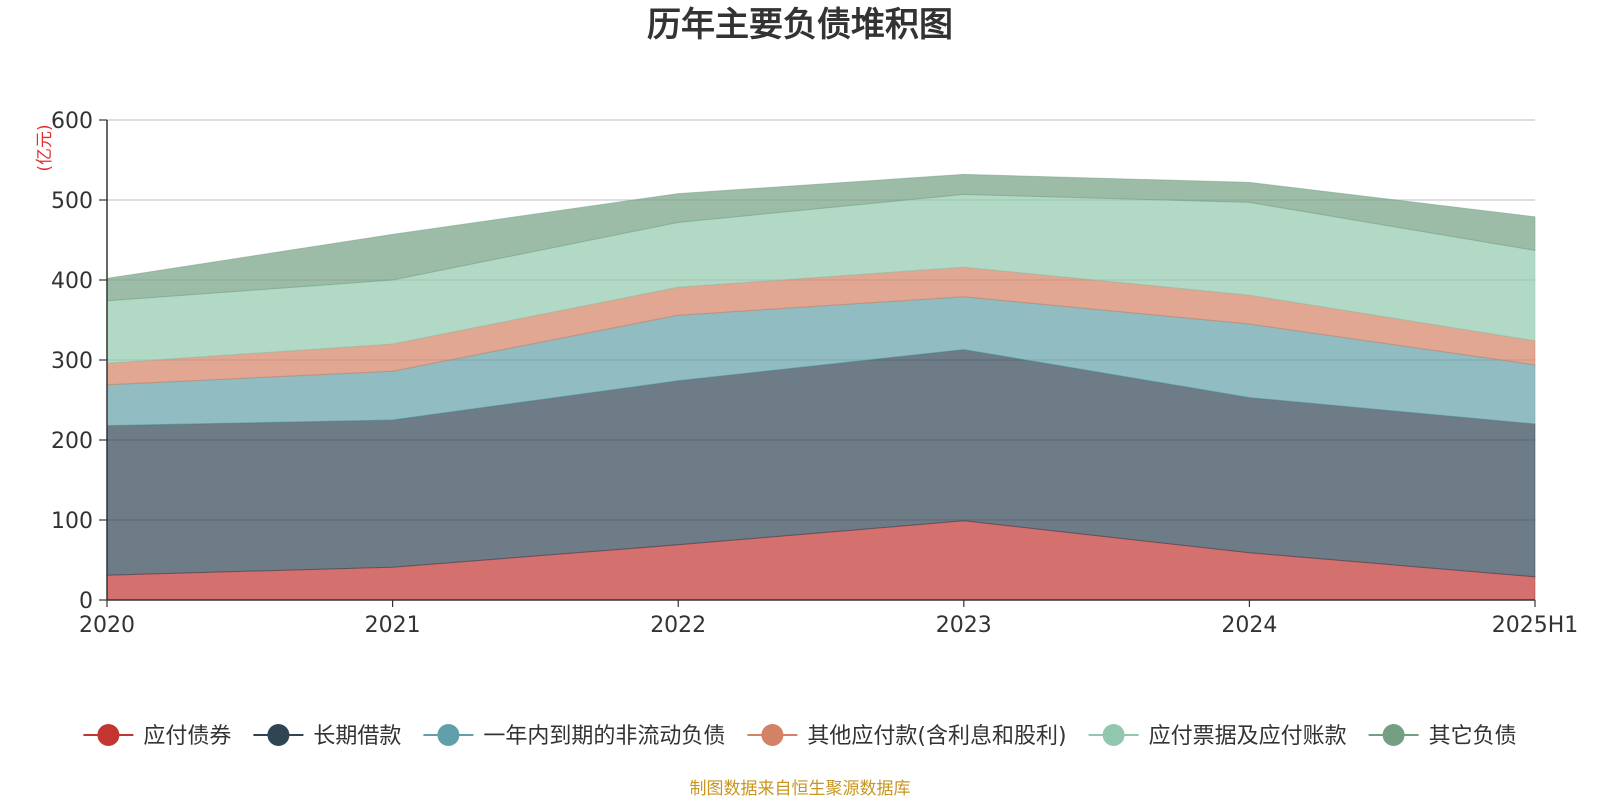 Image resolution: width=1600 pixels, height=800 pixels. I want to click on y-tick-label: 500, so click(72, 201).